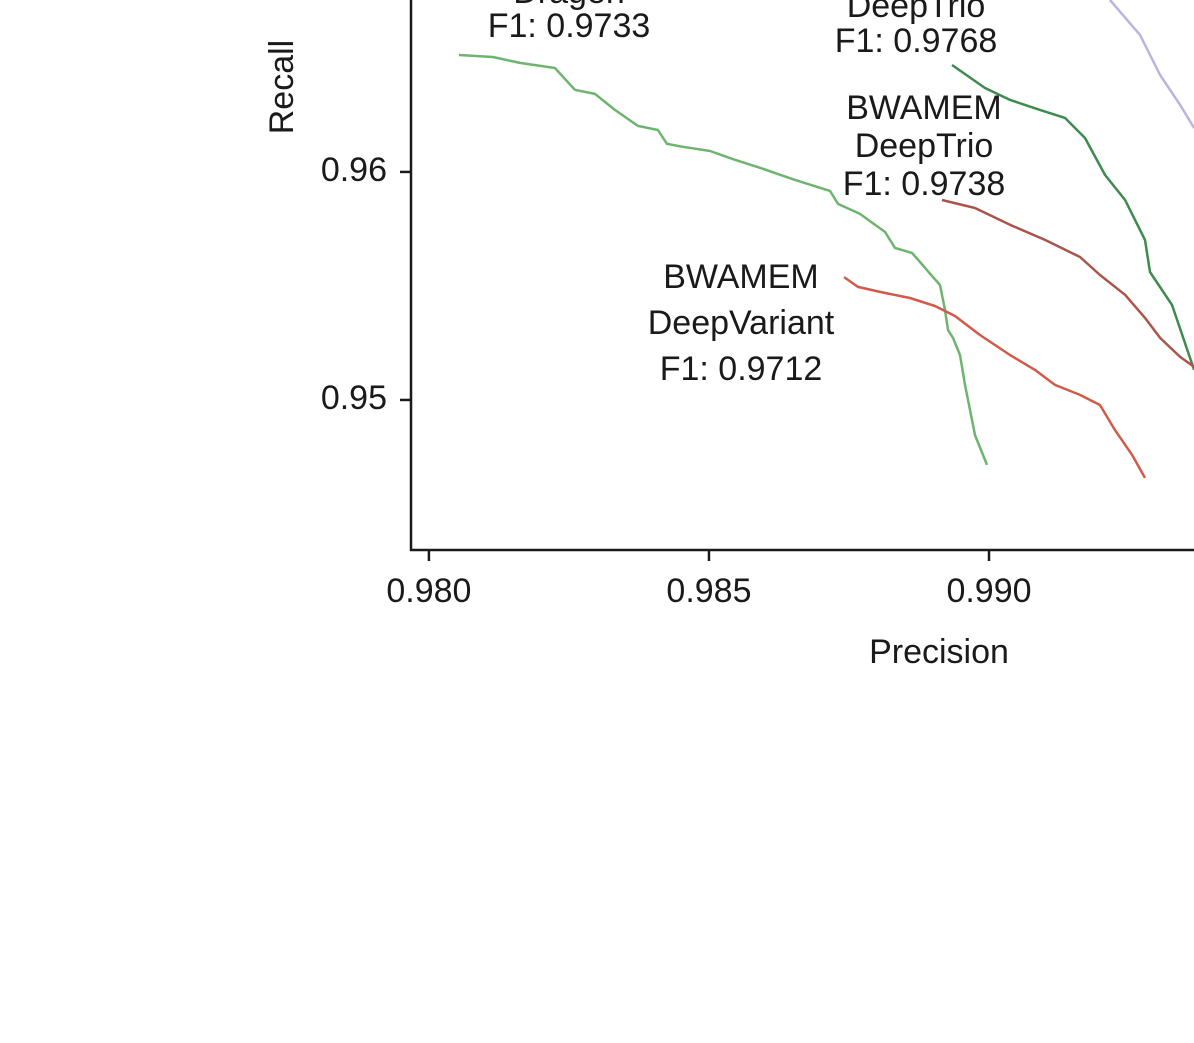 The height and width of the screenshot is (1043, 1194). I want to click on y-tick-label: 0.96, so click(354, 170).